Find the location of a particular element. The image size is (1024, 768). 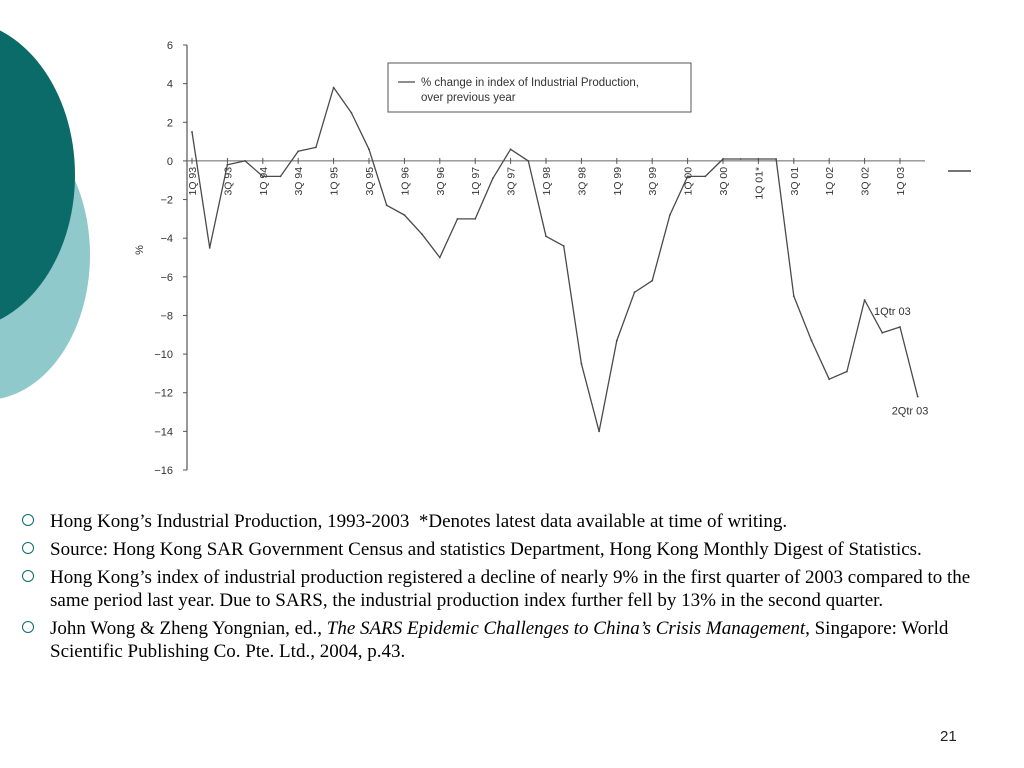

y-tick-label: −14 is located at coordinates (163, 432).